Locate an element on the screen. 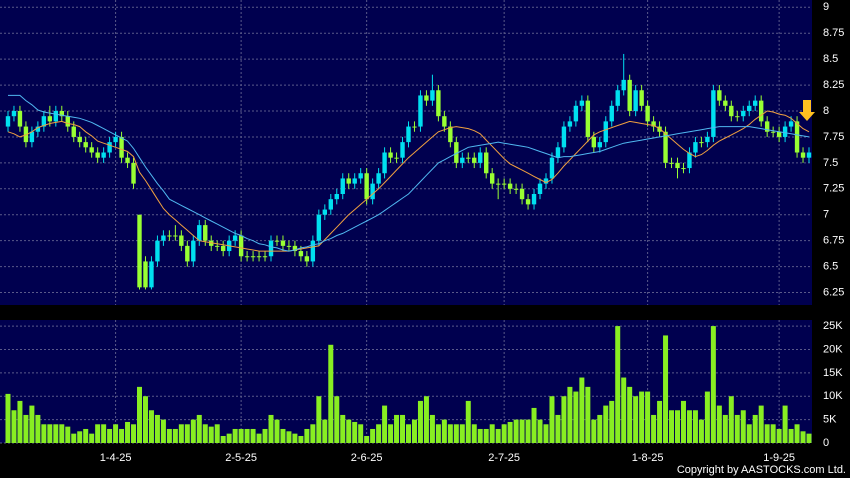 The width and height of the screenshot is (850, 478). y-tick-label: 5K is located at coordinates (830, 420).